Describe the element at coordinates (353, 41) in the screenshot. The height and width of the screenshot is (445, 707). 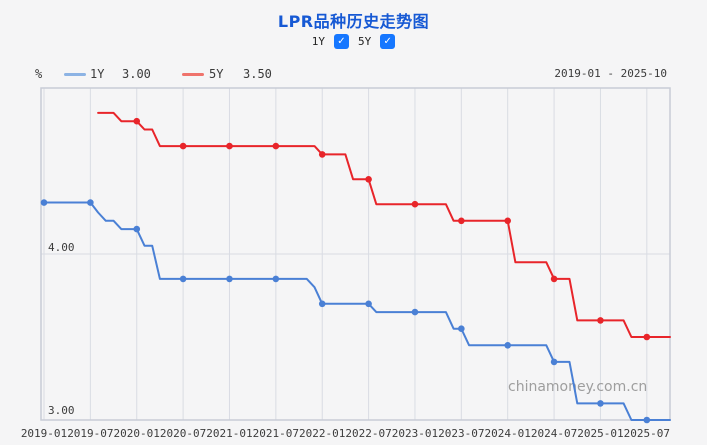
I see `series-toggles: 1Y ✓ 5Y ✓` at that location.